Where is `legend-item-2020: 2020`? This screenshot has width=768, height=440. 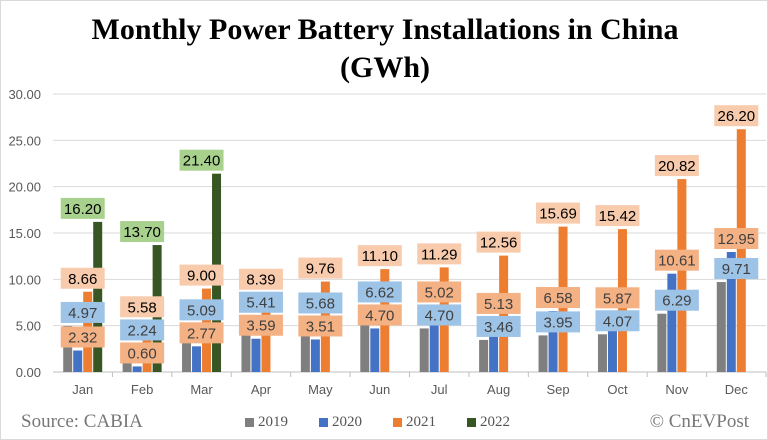
legend-item-2020: 2020 is located at coordinates (340, 422).